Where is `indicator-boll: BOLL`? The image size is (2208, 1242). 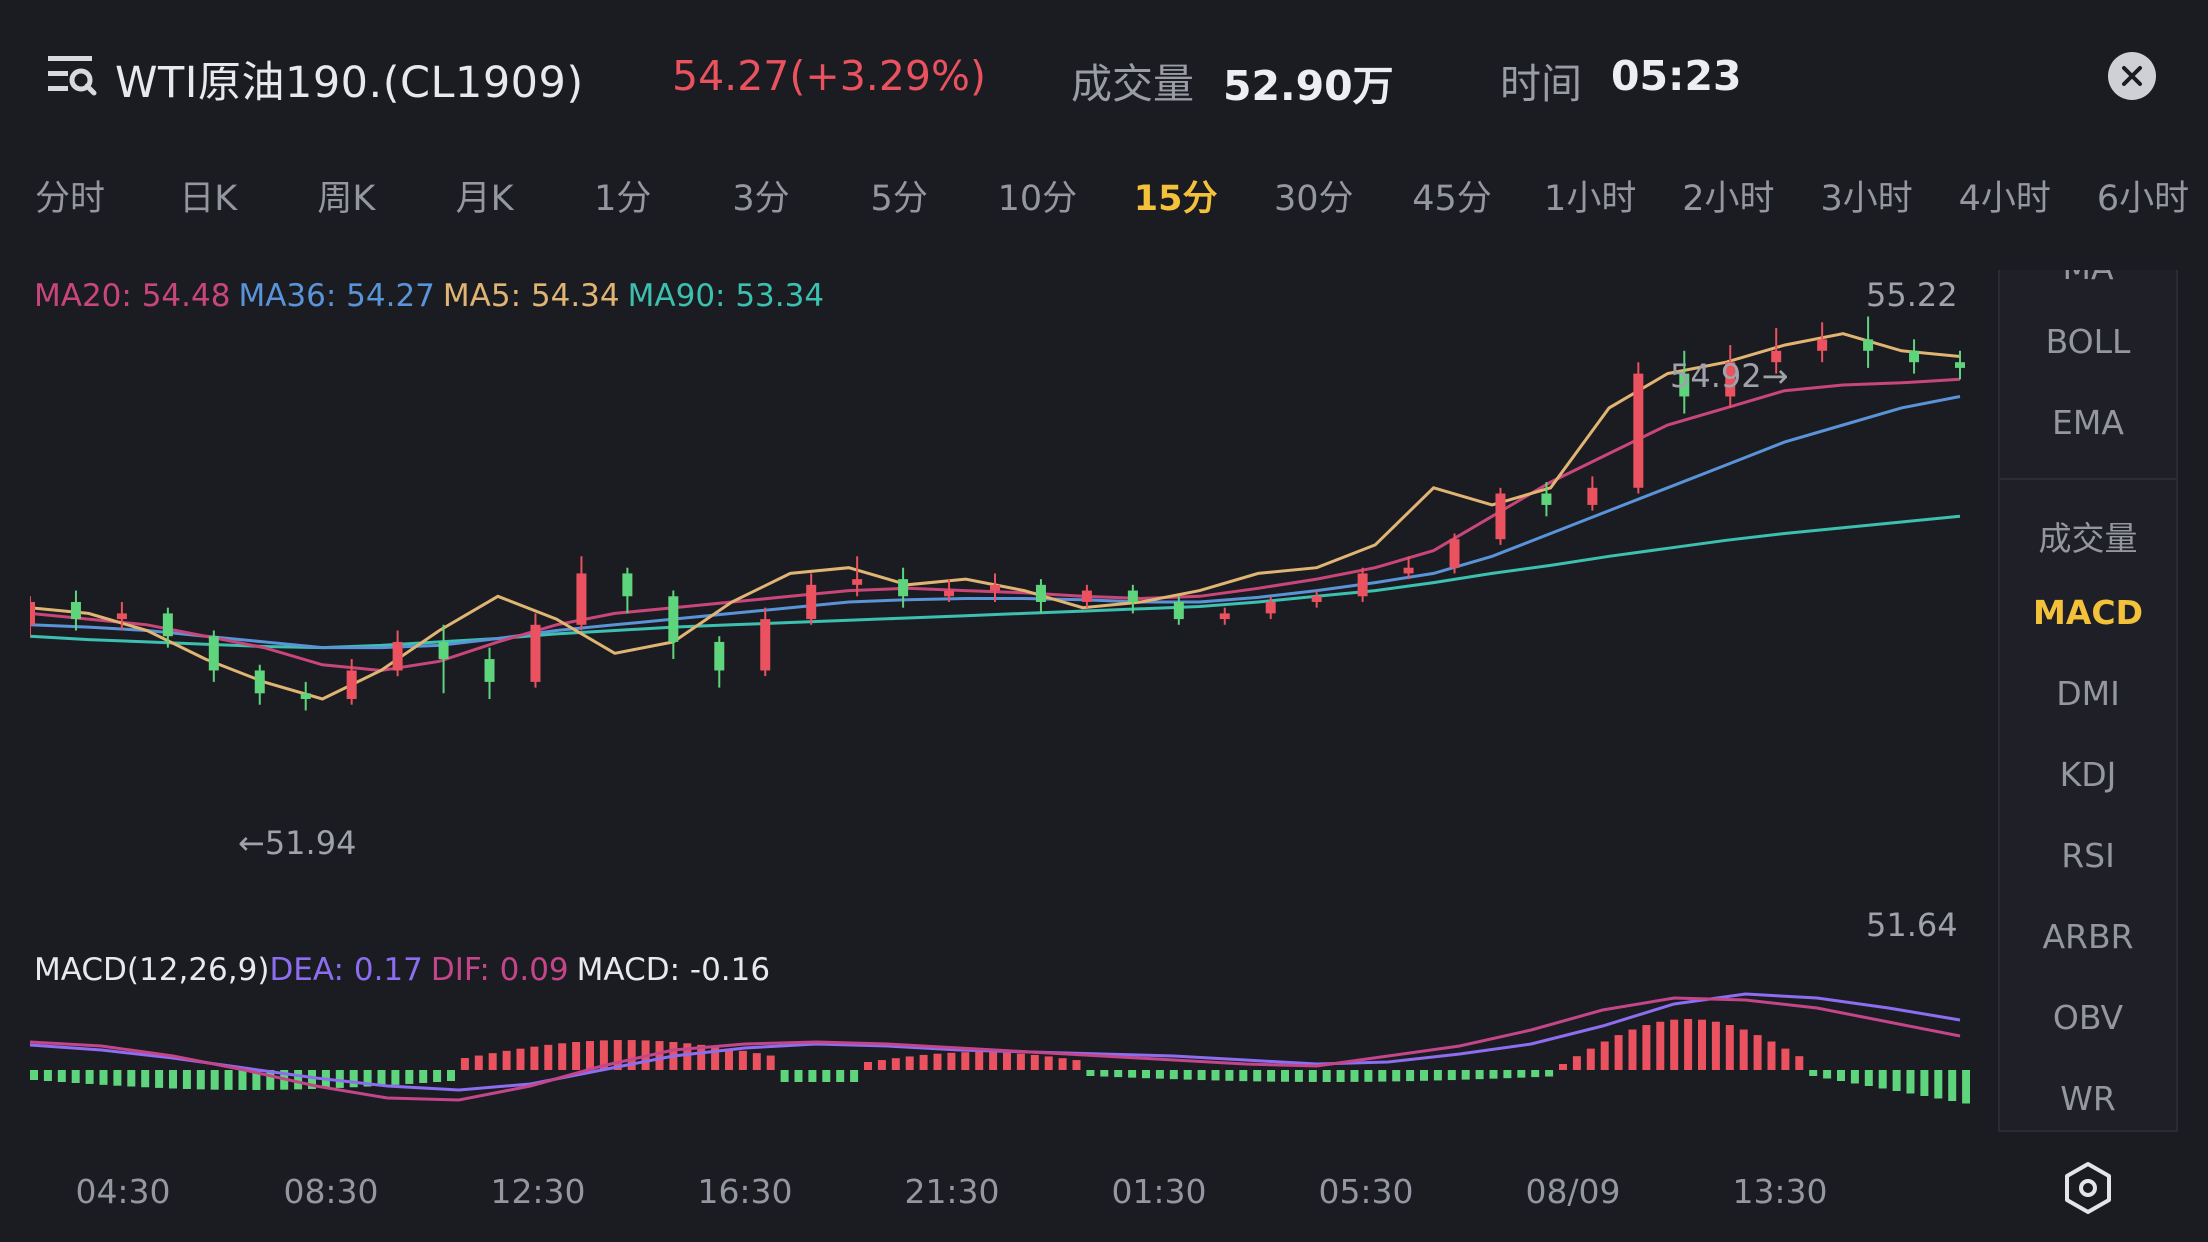
indicator-boll: BOLL is located at coordinates (2088, 341).